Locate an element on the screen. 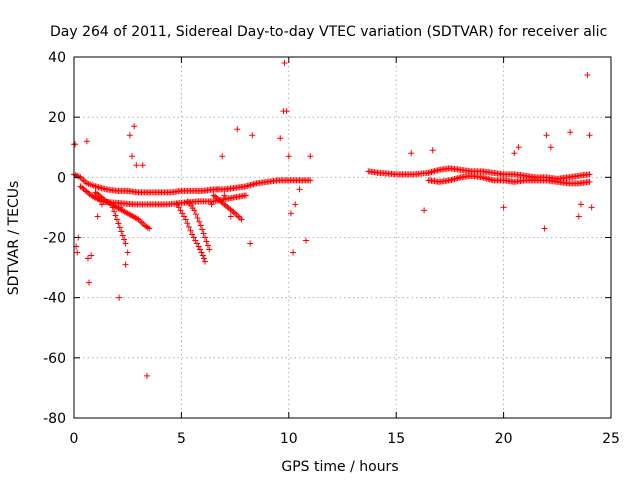  y-tick-label: -20 is located at coordinates (54, 239).